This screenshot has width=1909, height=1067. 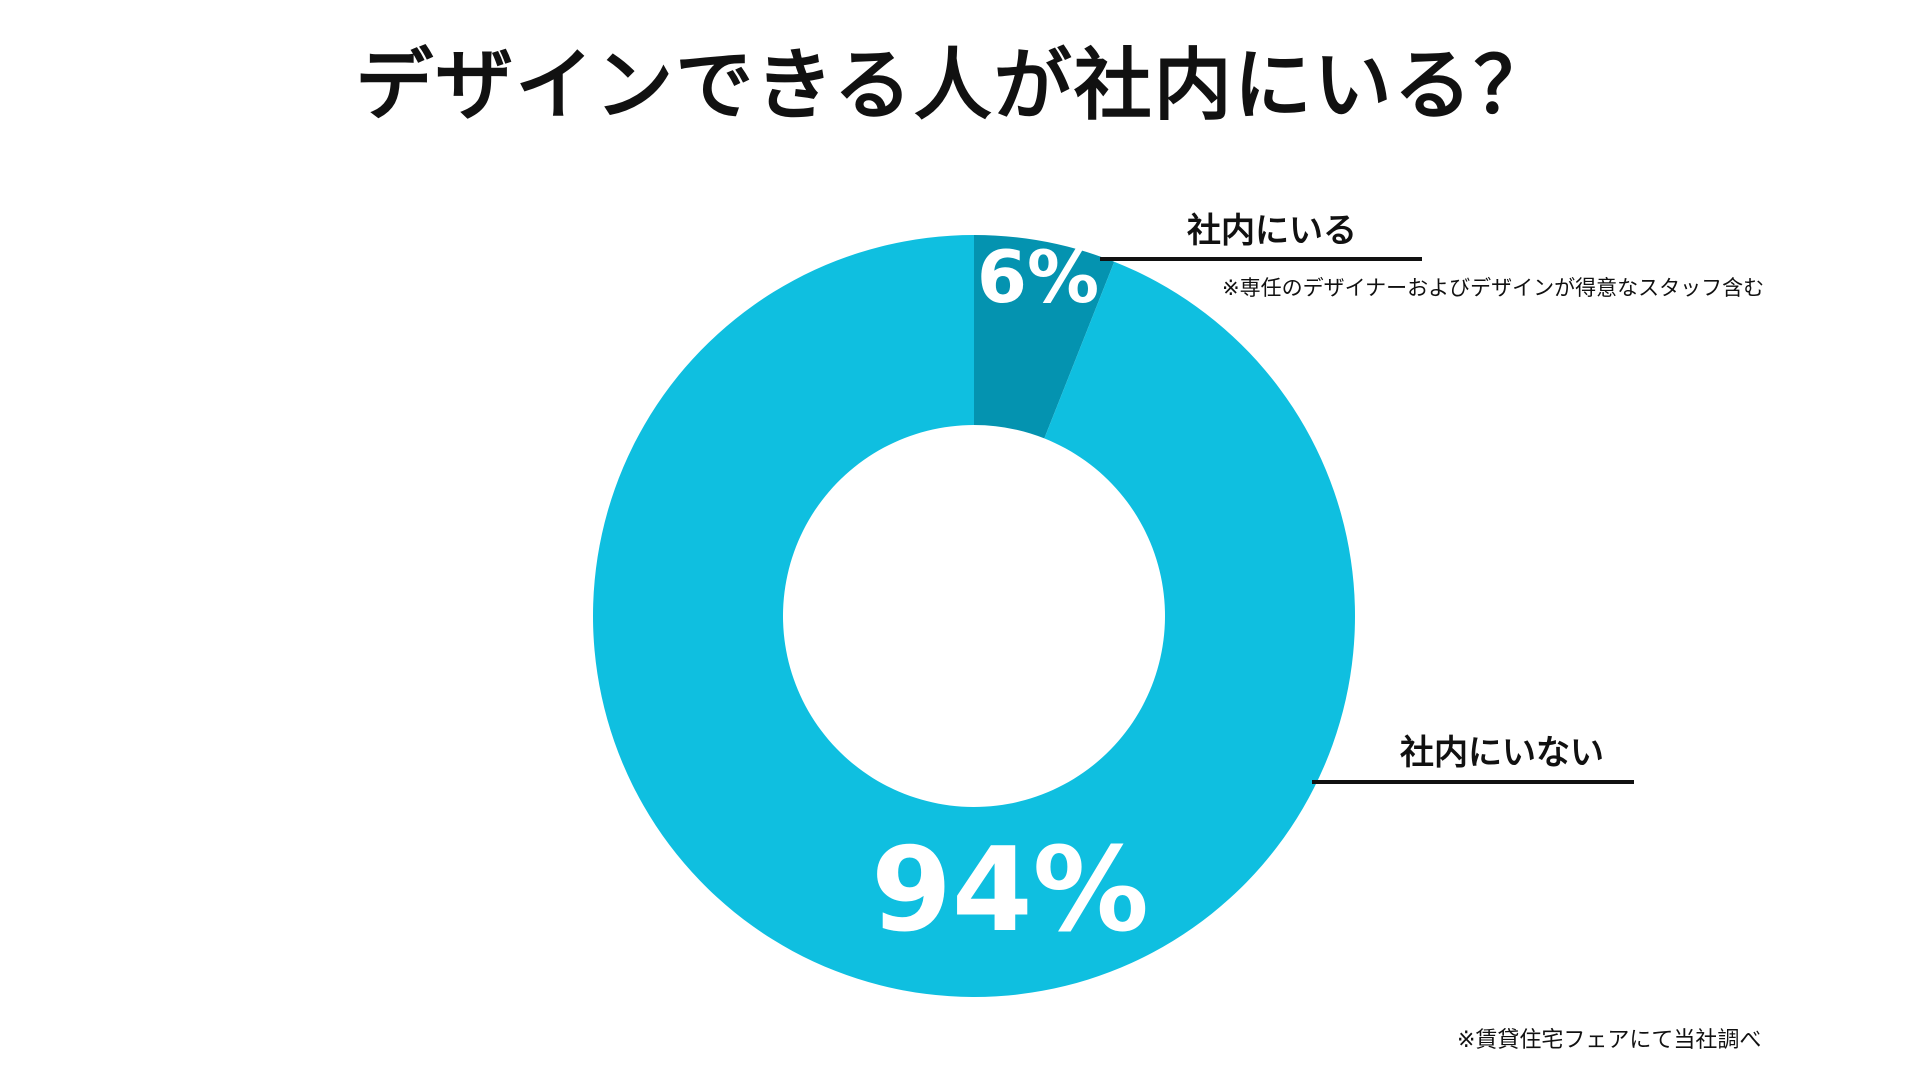 I want to click on source-note: ※賃貸住宅フェアにて当社調べ, so click(x=1609, y=1040).